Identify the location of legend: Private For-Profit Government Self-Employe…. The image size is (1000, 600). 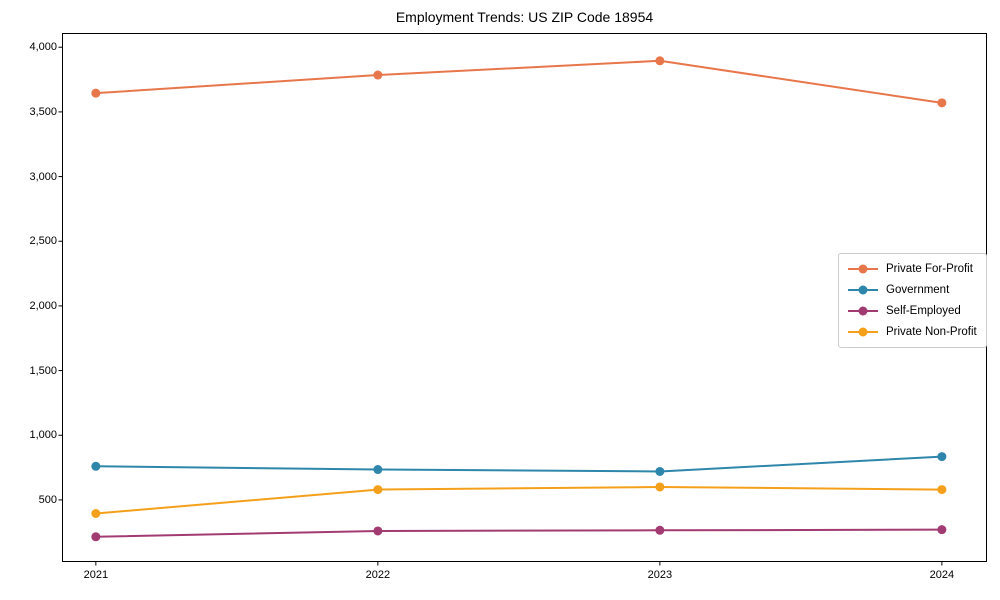
(912, 300).